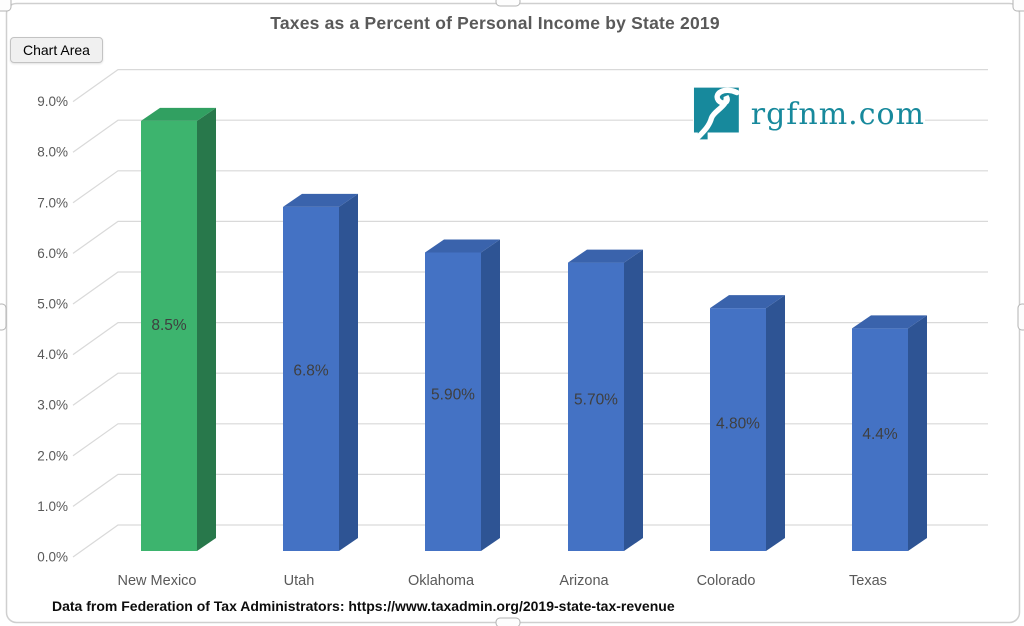 Image resolution: width=1024 pixels, height=626 pixels. I want to click on bar-colorado: 4.80%, so click(747, 423).